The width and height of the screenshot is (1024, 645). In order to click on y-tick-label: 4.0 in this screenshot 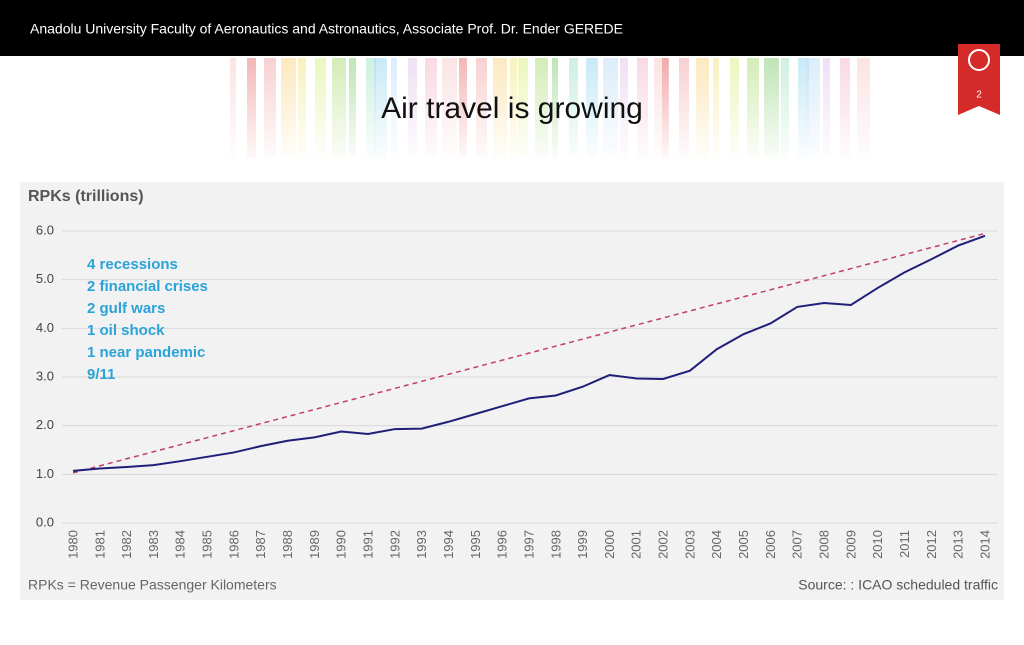, I will do `click(45, 327)`.